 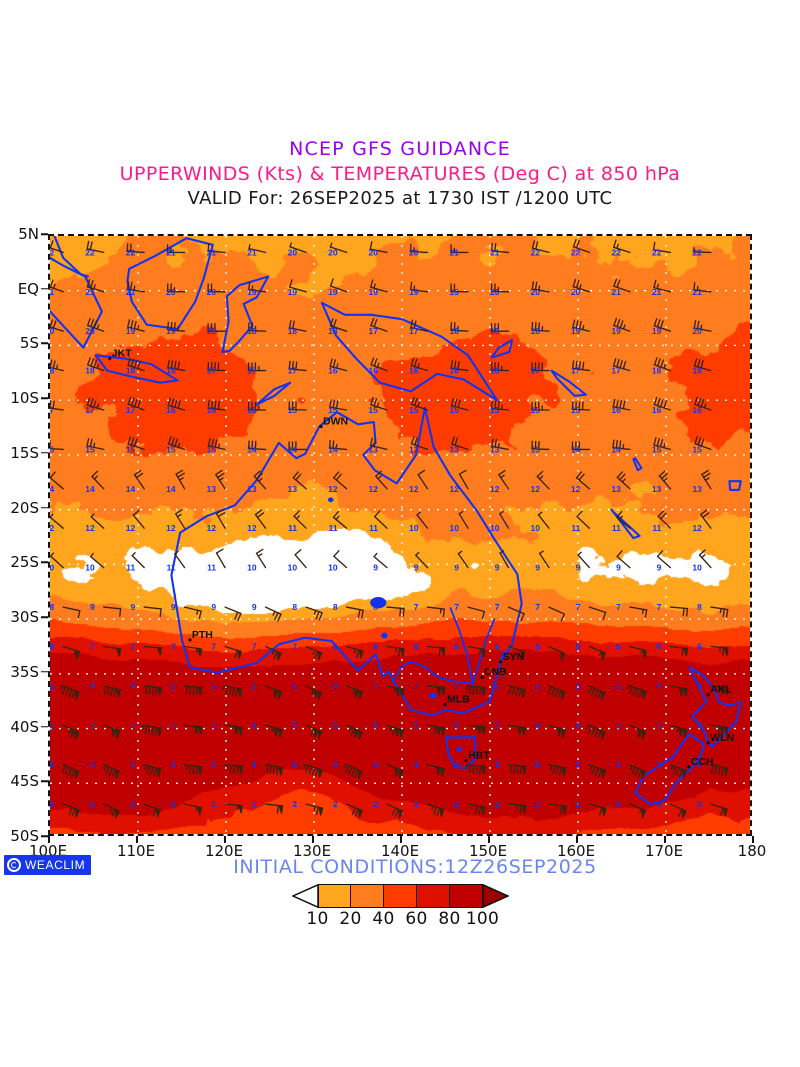 What do you see at coordinates (24, 507) in the screenshot?
I see `y-axis-label: 20S` at bounding box center [24, 507].